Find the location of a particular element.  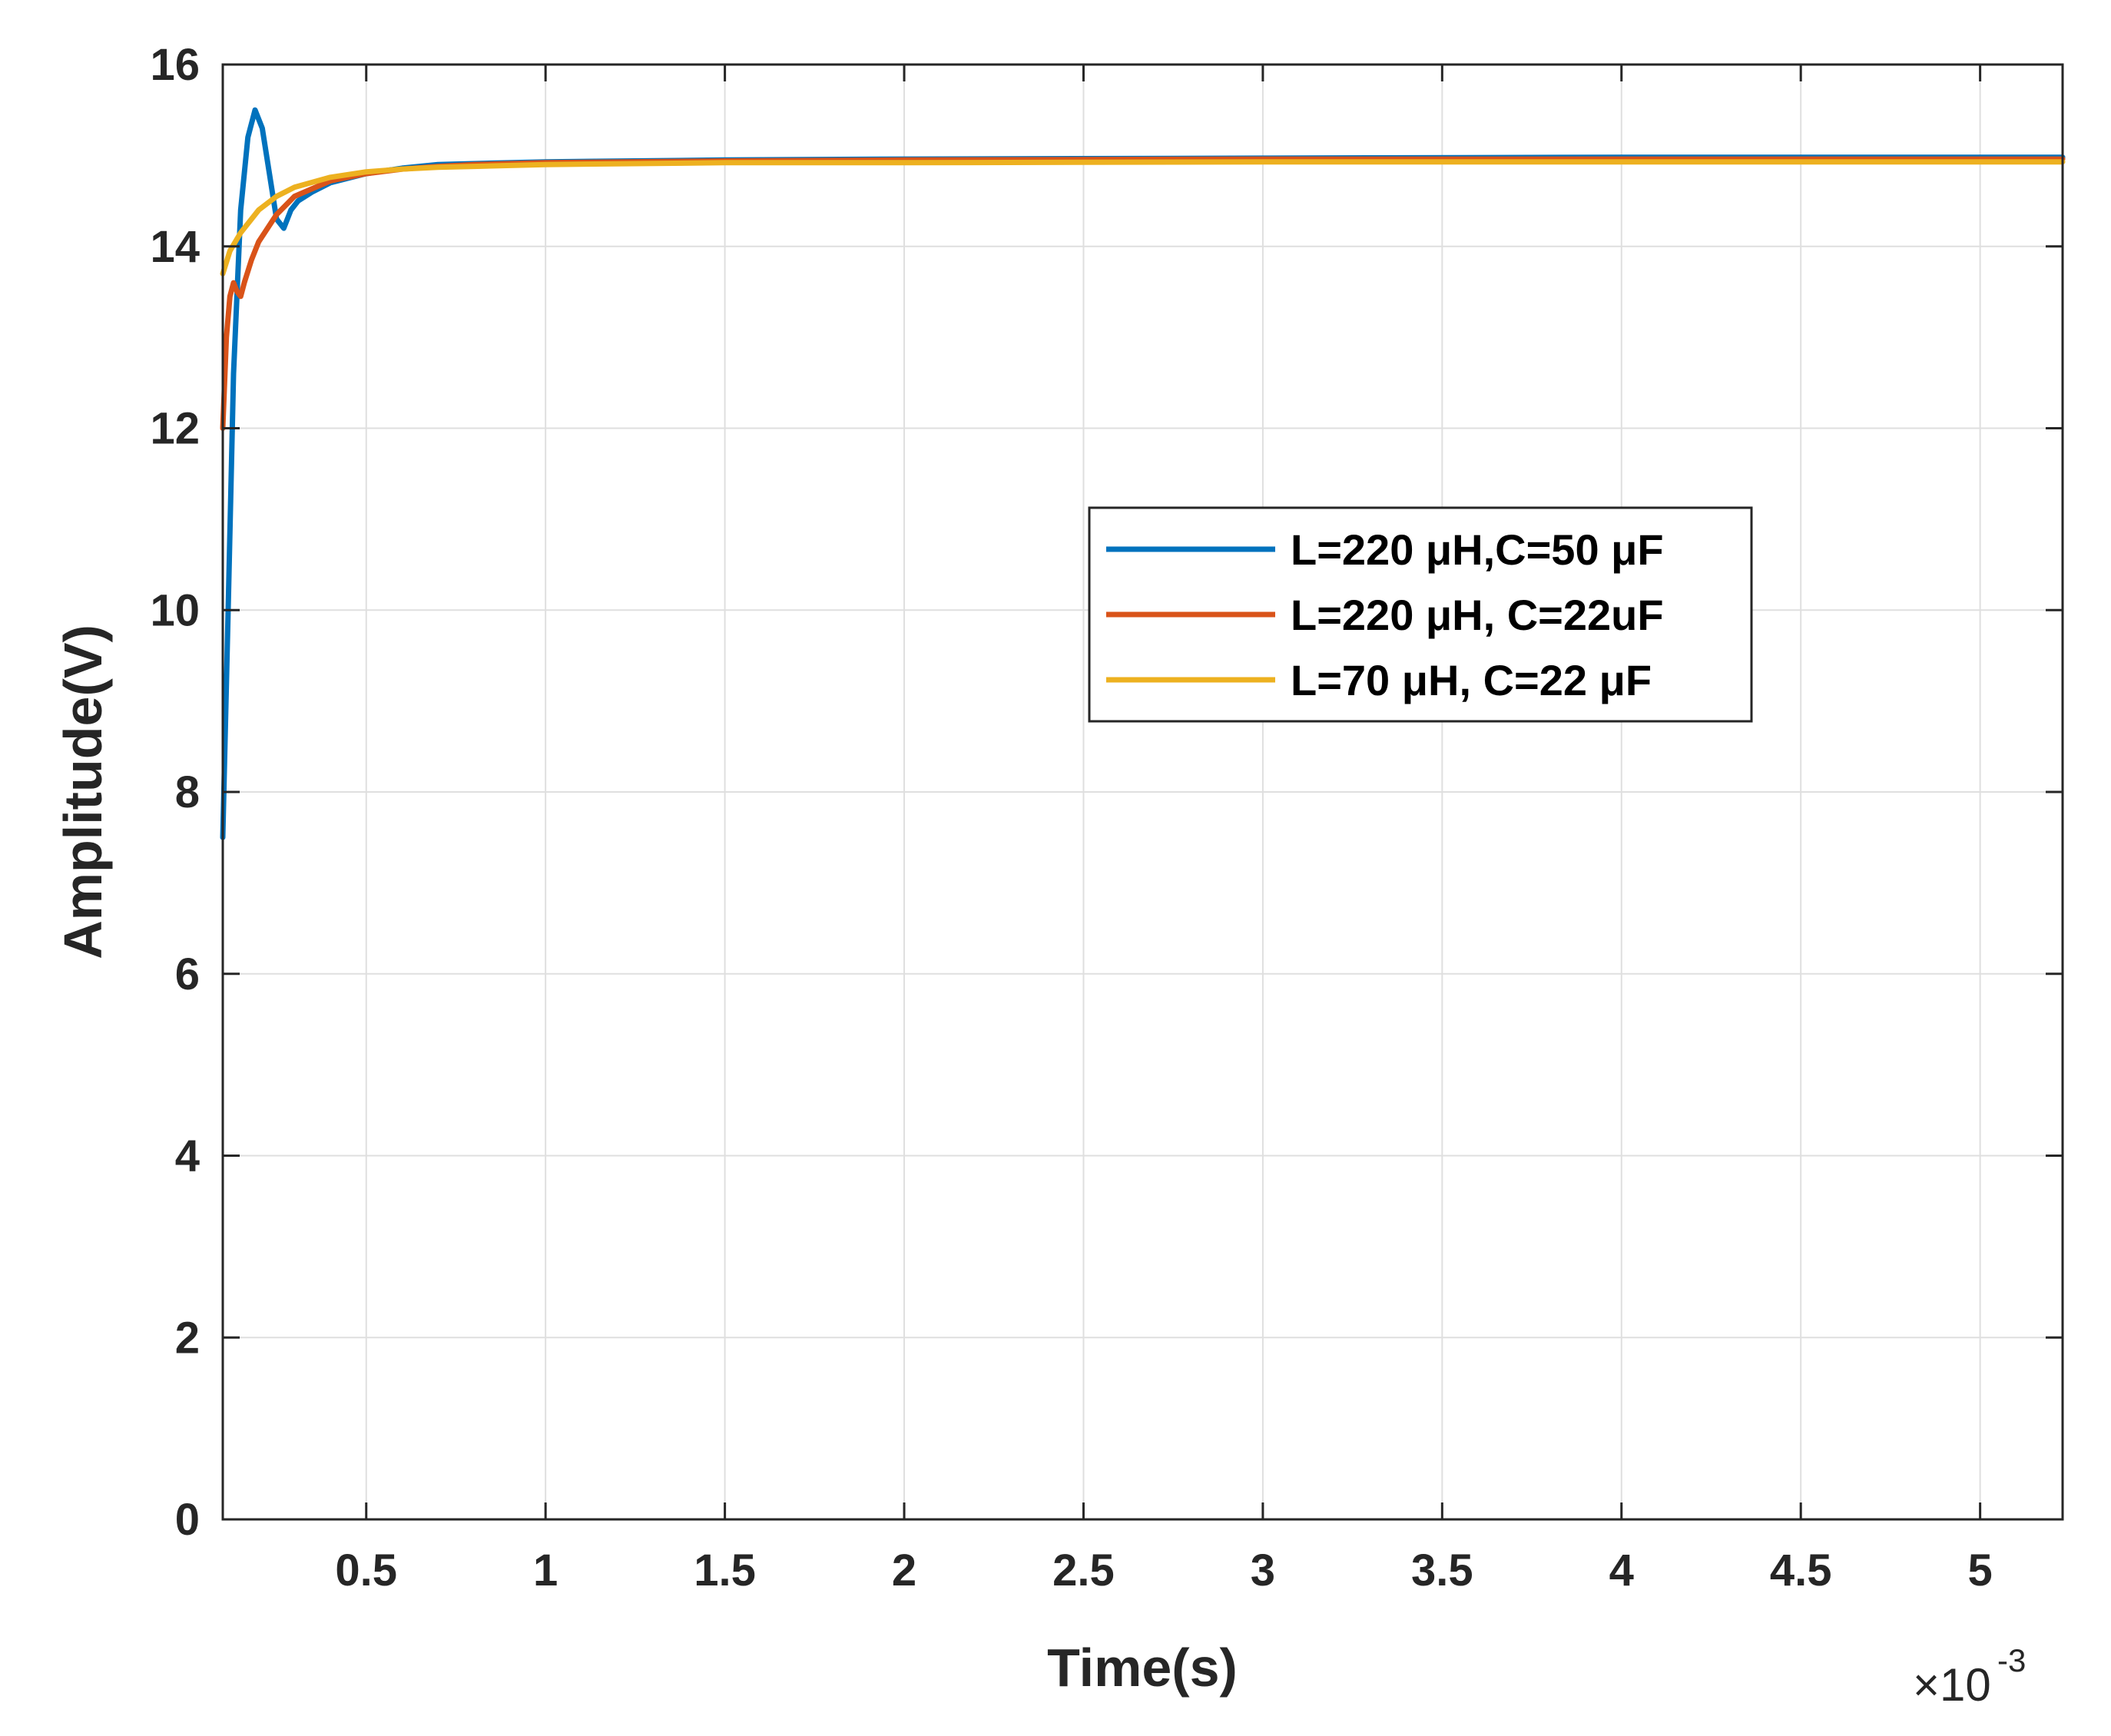

y-axis-label: Amplitude(V) is located at coordinates (83, 791).